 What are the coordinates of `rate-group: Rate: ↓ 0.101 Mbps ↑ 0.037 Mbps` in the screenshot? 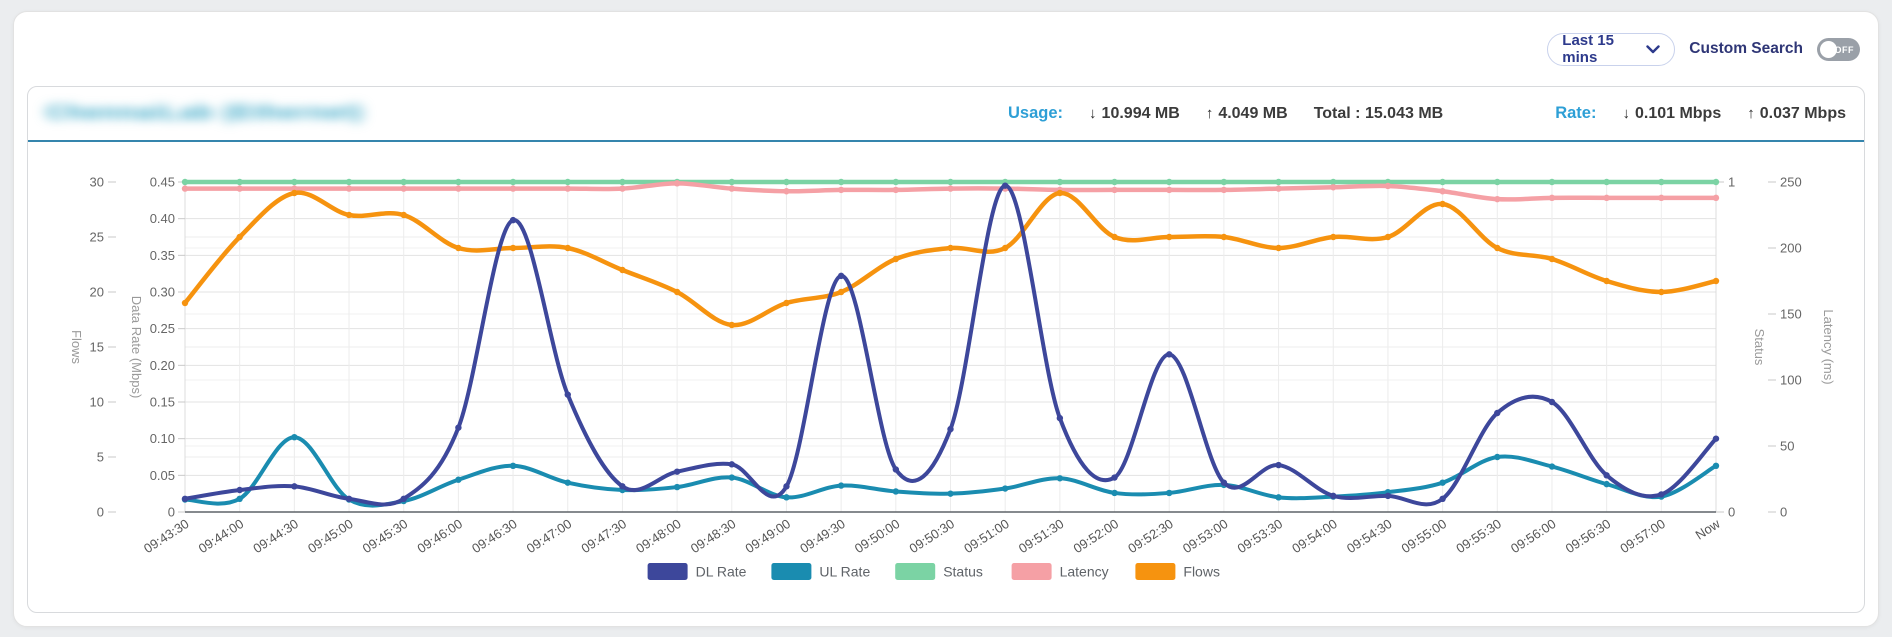 It's located at (1700, 113).